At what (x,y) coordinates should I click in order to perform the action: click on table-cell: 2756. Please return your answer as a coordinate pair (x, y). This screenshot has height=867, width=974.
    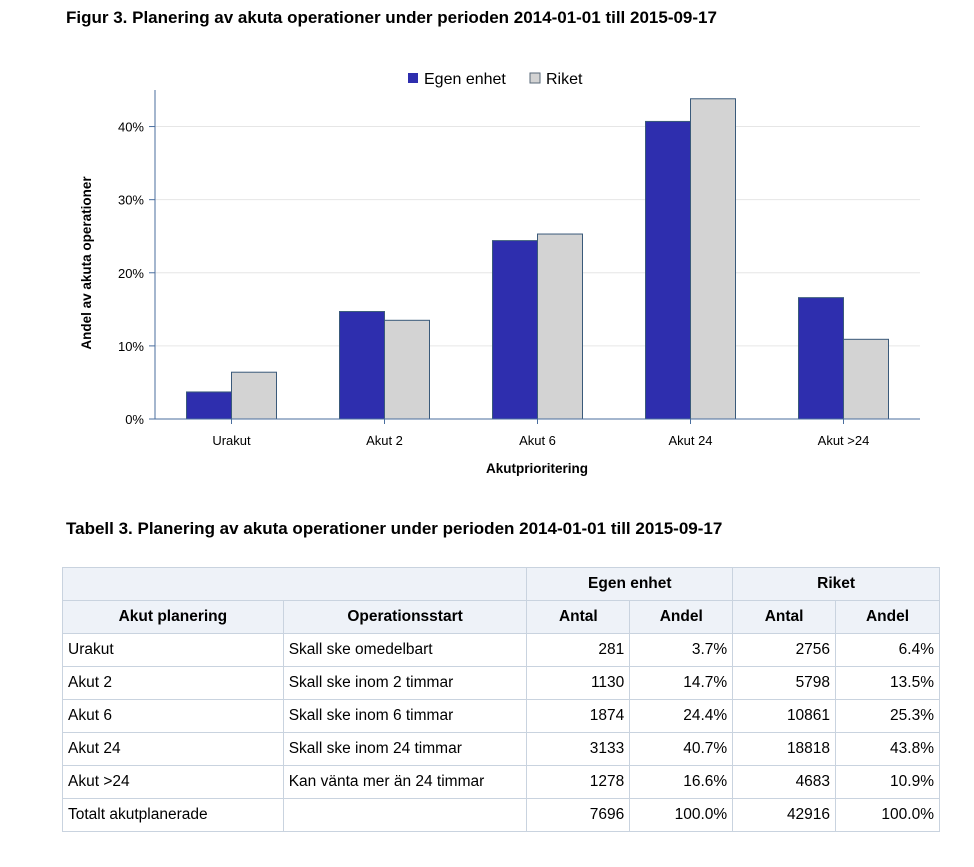
    Looking at the image, I should click on (784, 650).